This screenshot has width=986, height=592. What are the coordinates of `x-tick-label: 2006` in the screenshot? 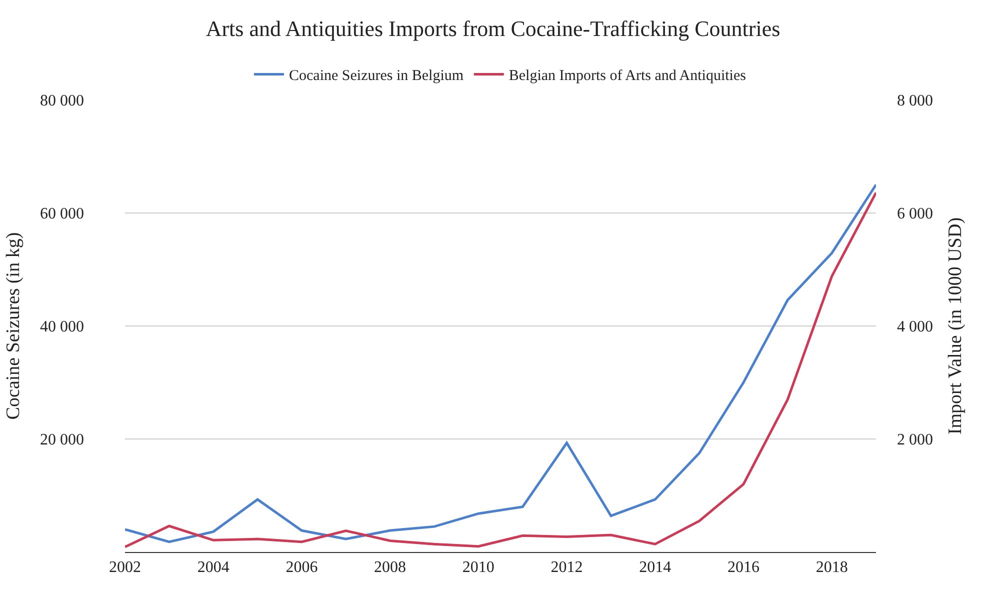 It's located at (302, 567).